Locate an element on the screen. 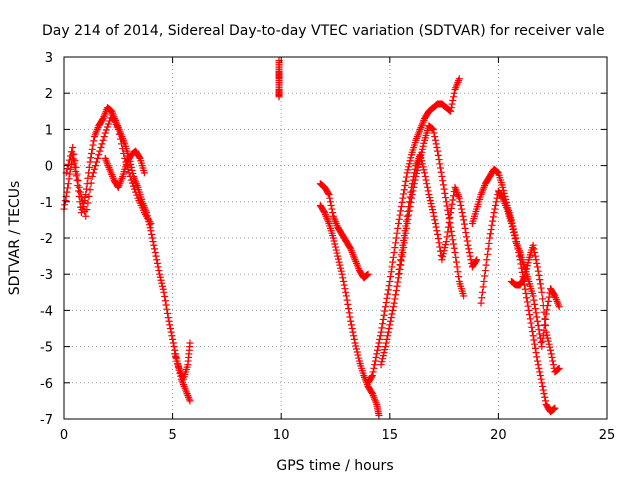  y-tick-label: -4 is located at coordinates (46, 311).